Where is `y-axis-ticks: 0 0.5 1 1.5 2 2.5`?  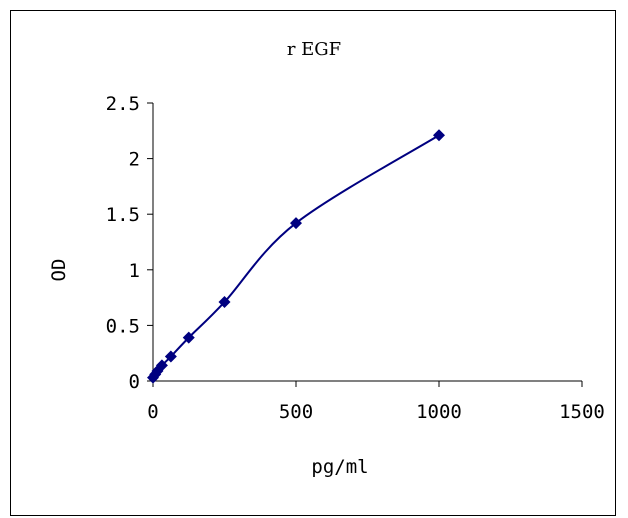
y-axis-ticks: 0 0.5 1 1.5 2 2.5 is located at coordinates (129, 243).